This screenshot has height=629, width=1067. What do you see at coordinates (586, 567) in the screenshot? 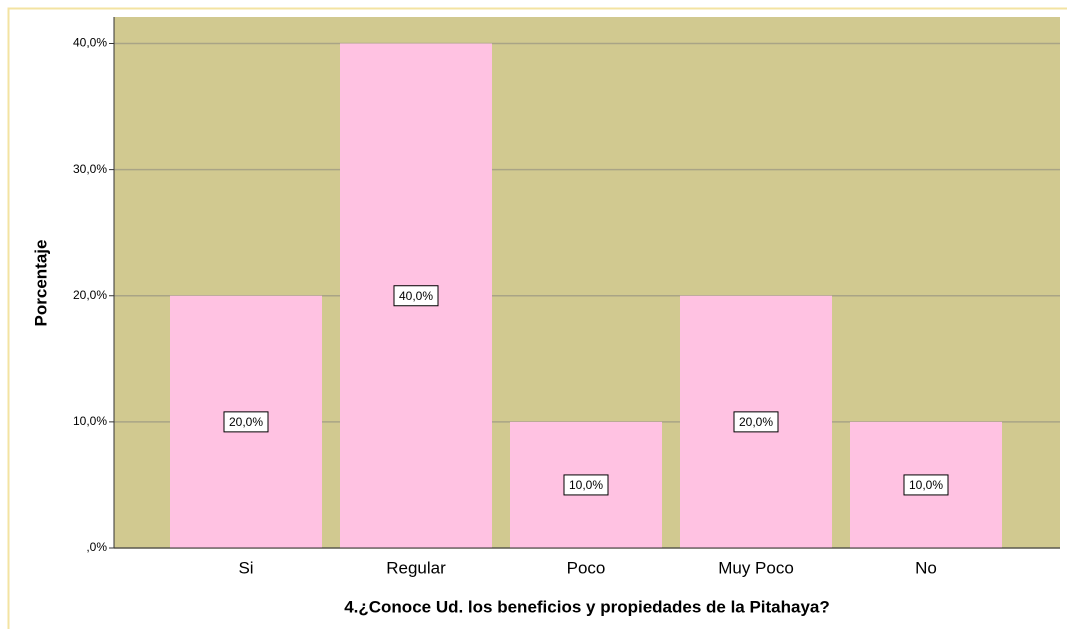
I see `x-tick-label: Poco` at bounding box center [586, 567].